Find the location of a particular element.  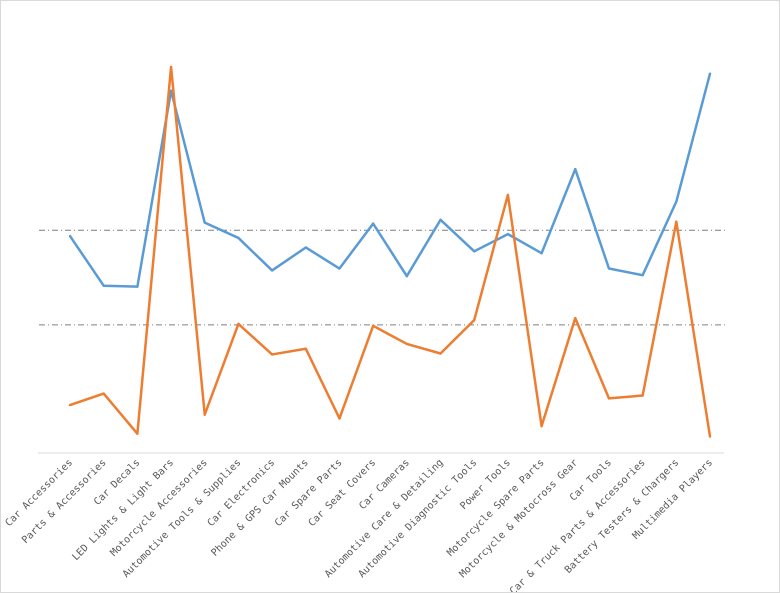

x-tick-label: Motorcycle & Motocross Gear is located at coordinates (519, 518).